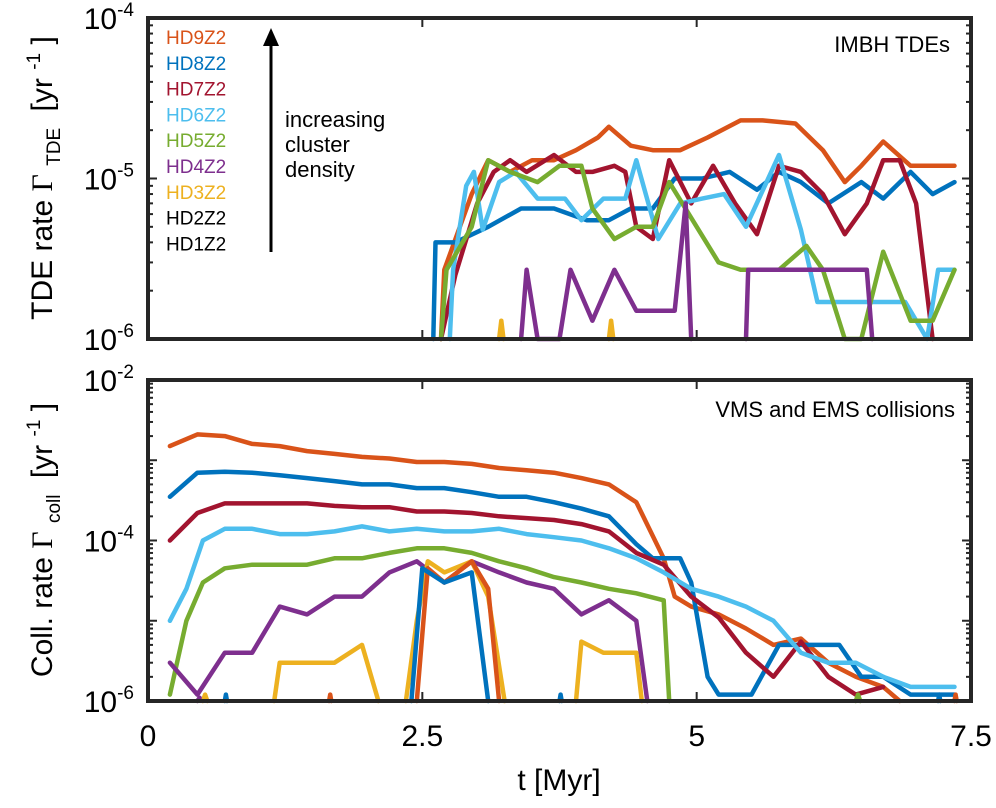 Image resolution: width=996 pixels, height=808 pixels. What do you see at coordinates (196, 115) in the screenshot?
I see `legend-entry-hd6z2: HD6Z2` at bounding box center [196, 115].